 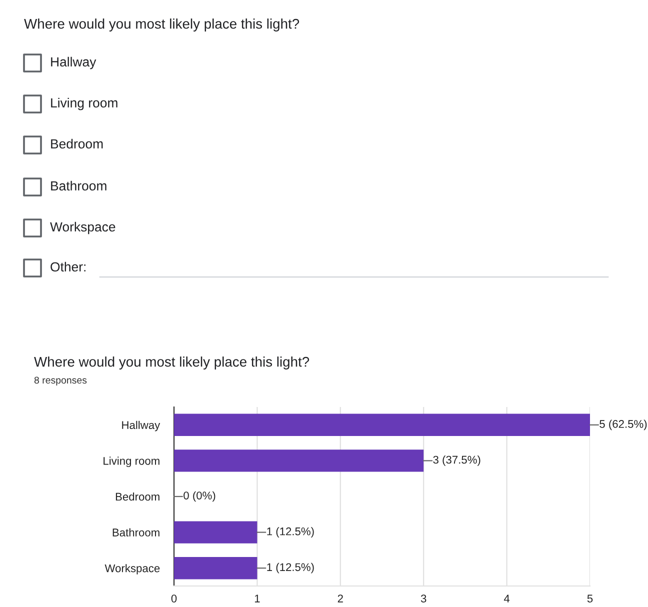 I want to click on y-tick-label: Bedroom, so click(x=138, y=496).